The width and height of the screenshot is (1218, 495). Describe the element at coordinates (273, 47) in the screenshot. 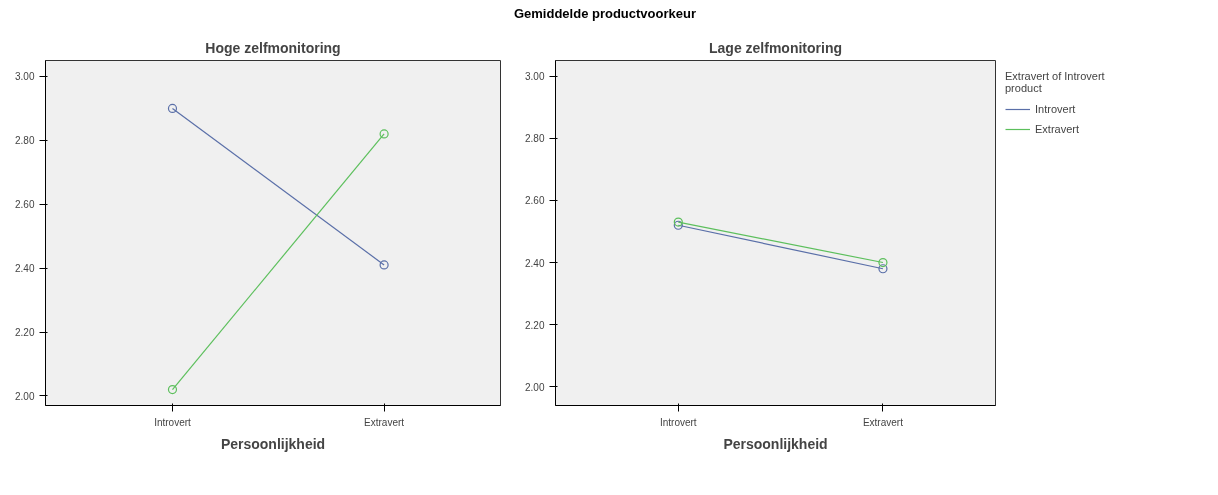

I see `chart-title: Hoge zelfmonitoring` at that location.